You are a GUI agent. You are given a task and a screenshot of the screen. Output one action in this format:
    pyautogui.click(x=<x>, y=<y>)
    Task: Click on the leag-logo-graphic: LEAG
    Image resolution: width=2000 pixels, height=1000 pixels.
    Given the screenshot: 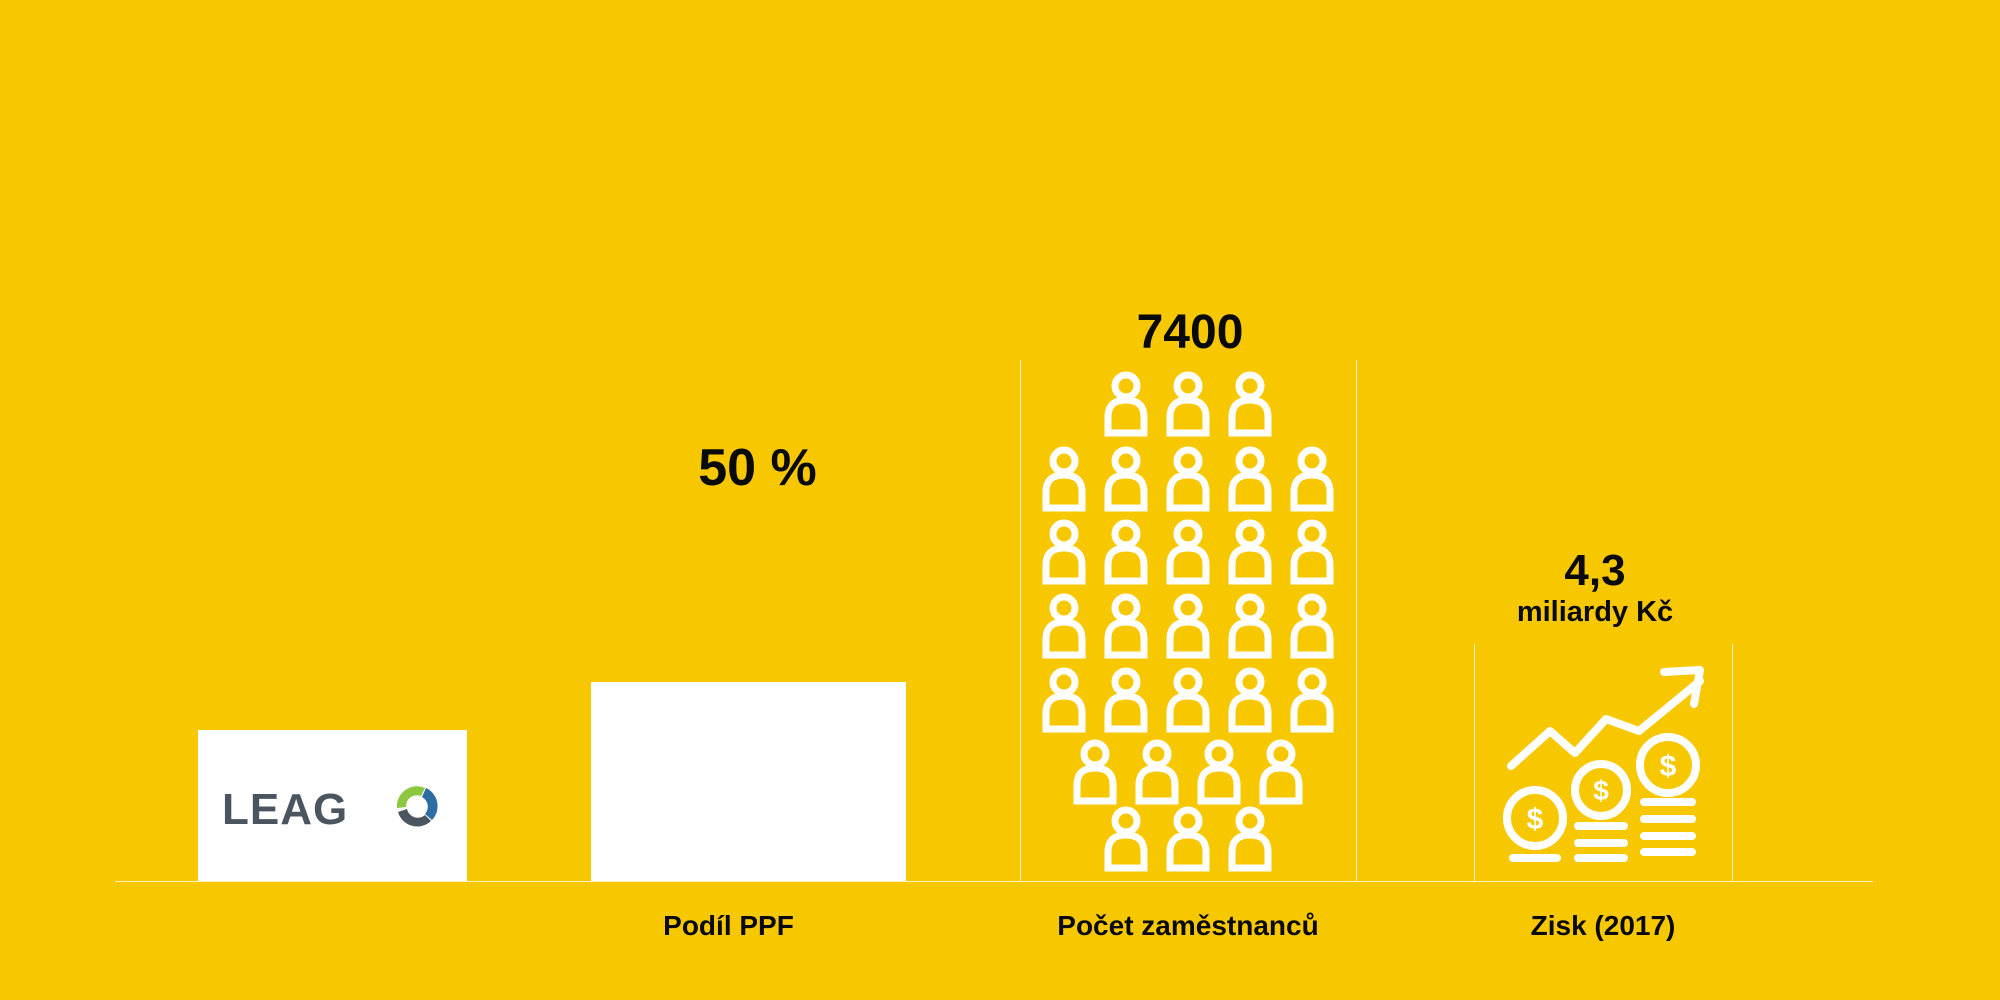 What is the action you would take?
    pyautogui.click(x=330, y=809)
    